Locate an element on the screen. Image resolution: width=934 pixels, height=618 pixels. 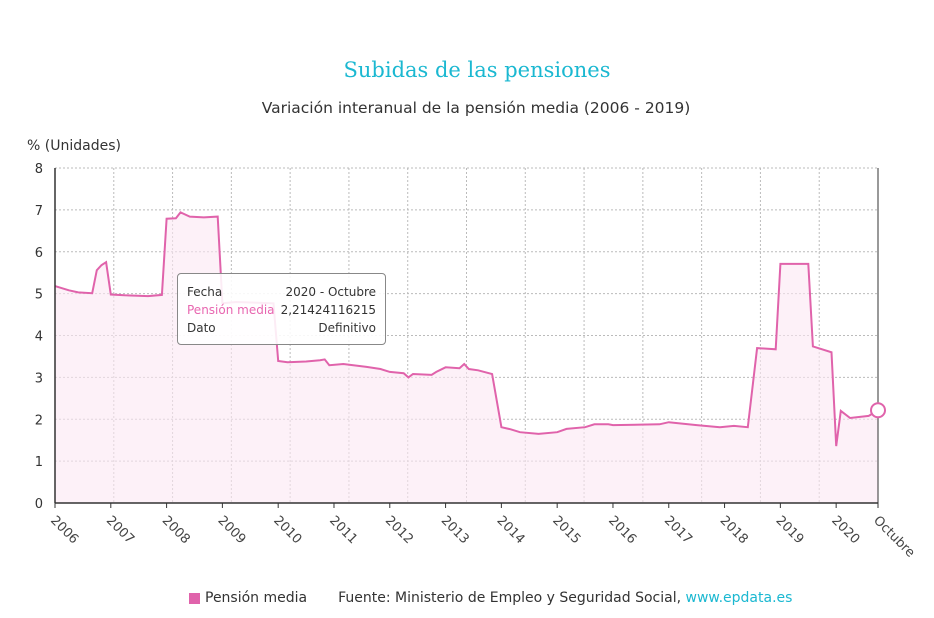
x-tick-label: 2012 is located at coordinates (399, 530).